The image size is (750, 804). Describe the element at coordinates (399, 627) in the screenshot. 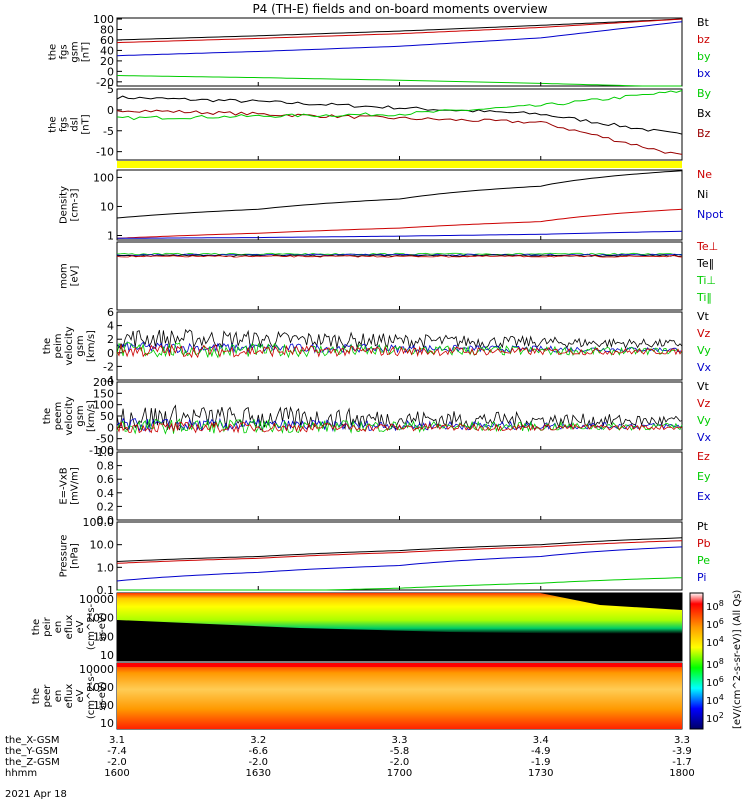

I see `peir-spectrogram-image` at that location.